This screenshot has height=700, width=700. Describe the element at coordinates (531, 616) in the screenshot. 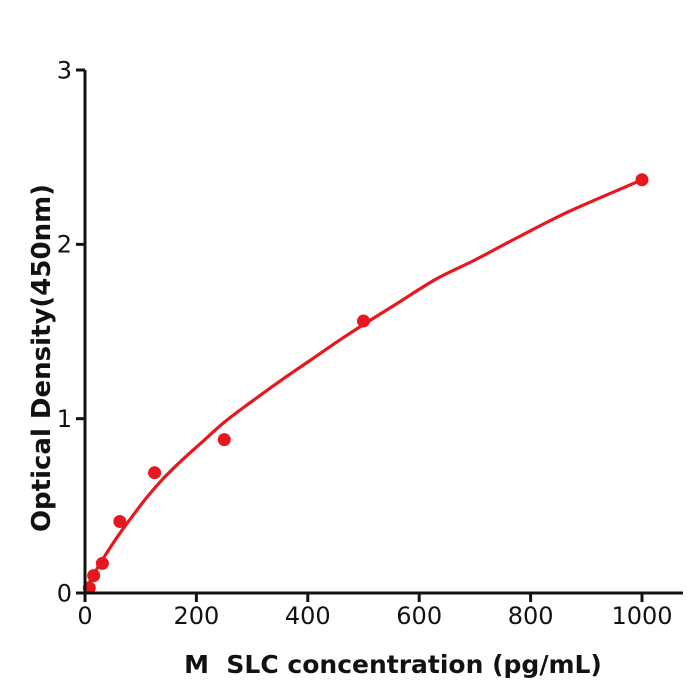

I see `x-tick-label: 800` at that location.